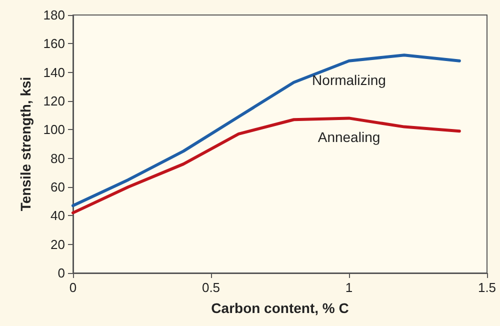 The image size is (500, 326). I want to click on y-tick-label: 40, so click(57, 216).